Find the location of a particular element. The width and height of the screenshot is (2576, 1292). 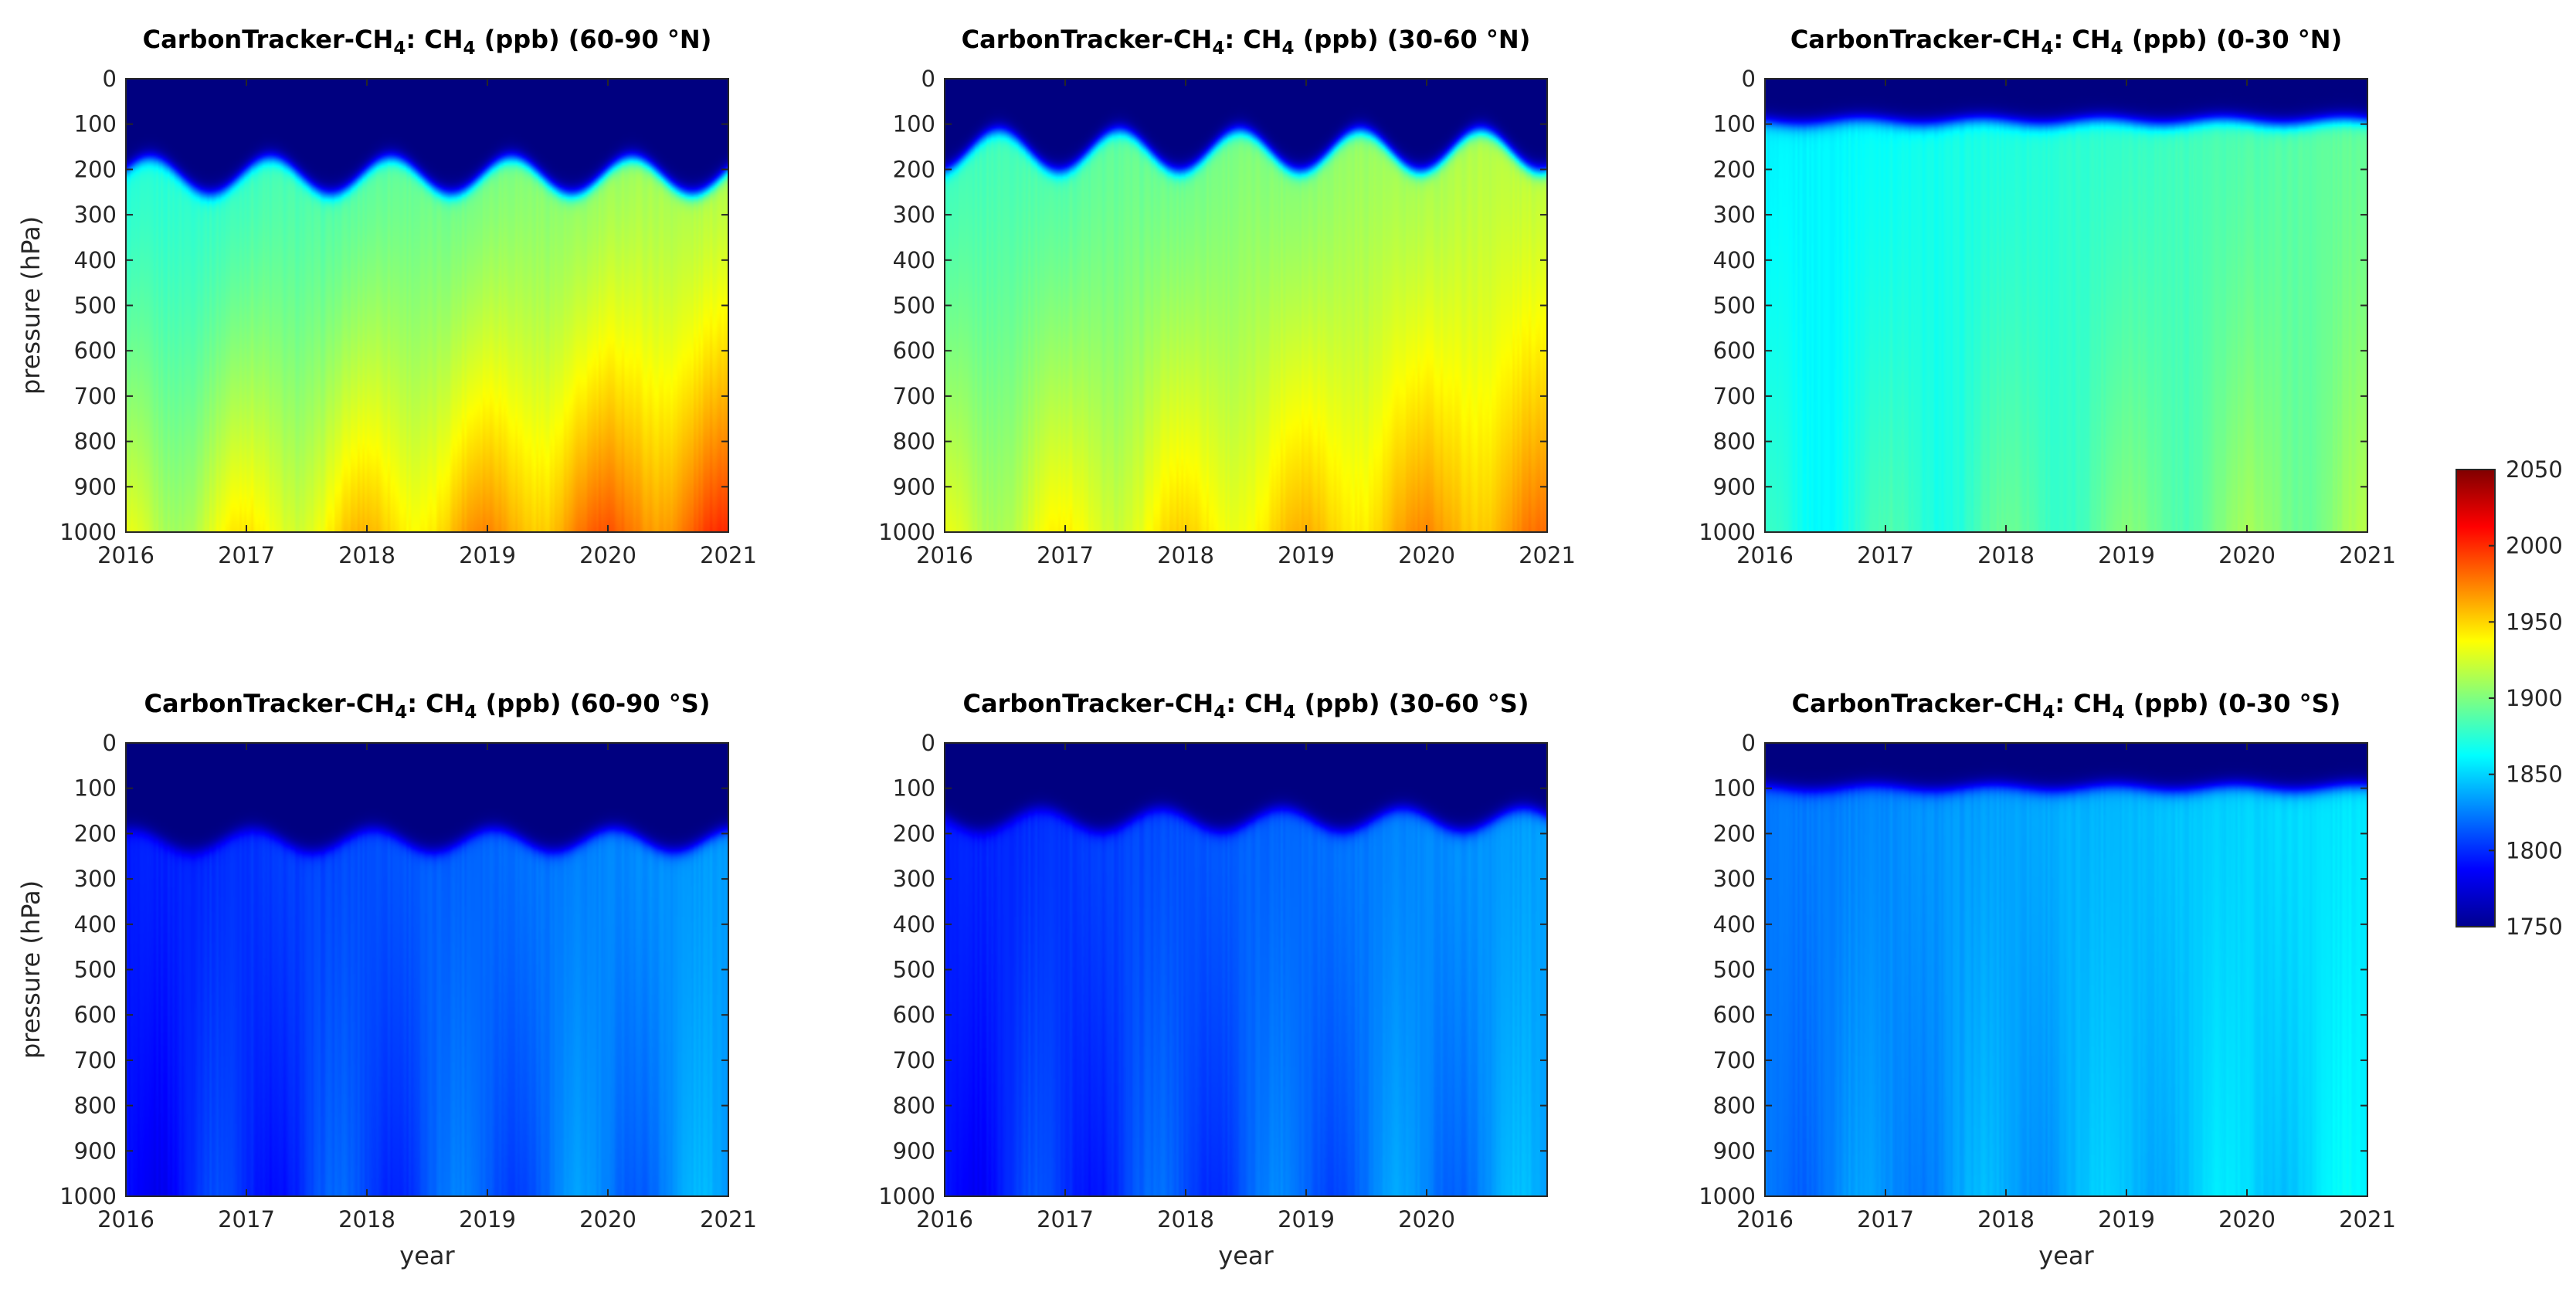

panel-title: CarbonTracker-CH4: CH4 (ppb) (30-60 °N) is located at coordinates (1246, 42).